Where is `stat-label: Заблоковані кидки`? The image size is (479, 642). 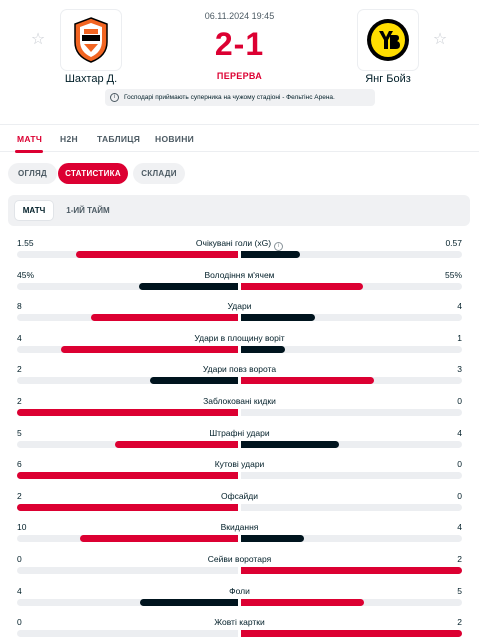 stat-label: Заблоковані кидки is located at coordinates (239, 401).